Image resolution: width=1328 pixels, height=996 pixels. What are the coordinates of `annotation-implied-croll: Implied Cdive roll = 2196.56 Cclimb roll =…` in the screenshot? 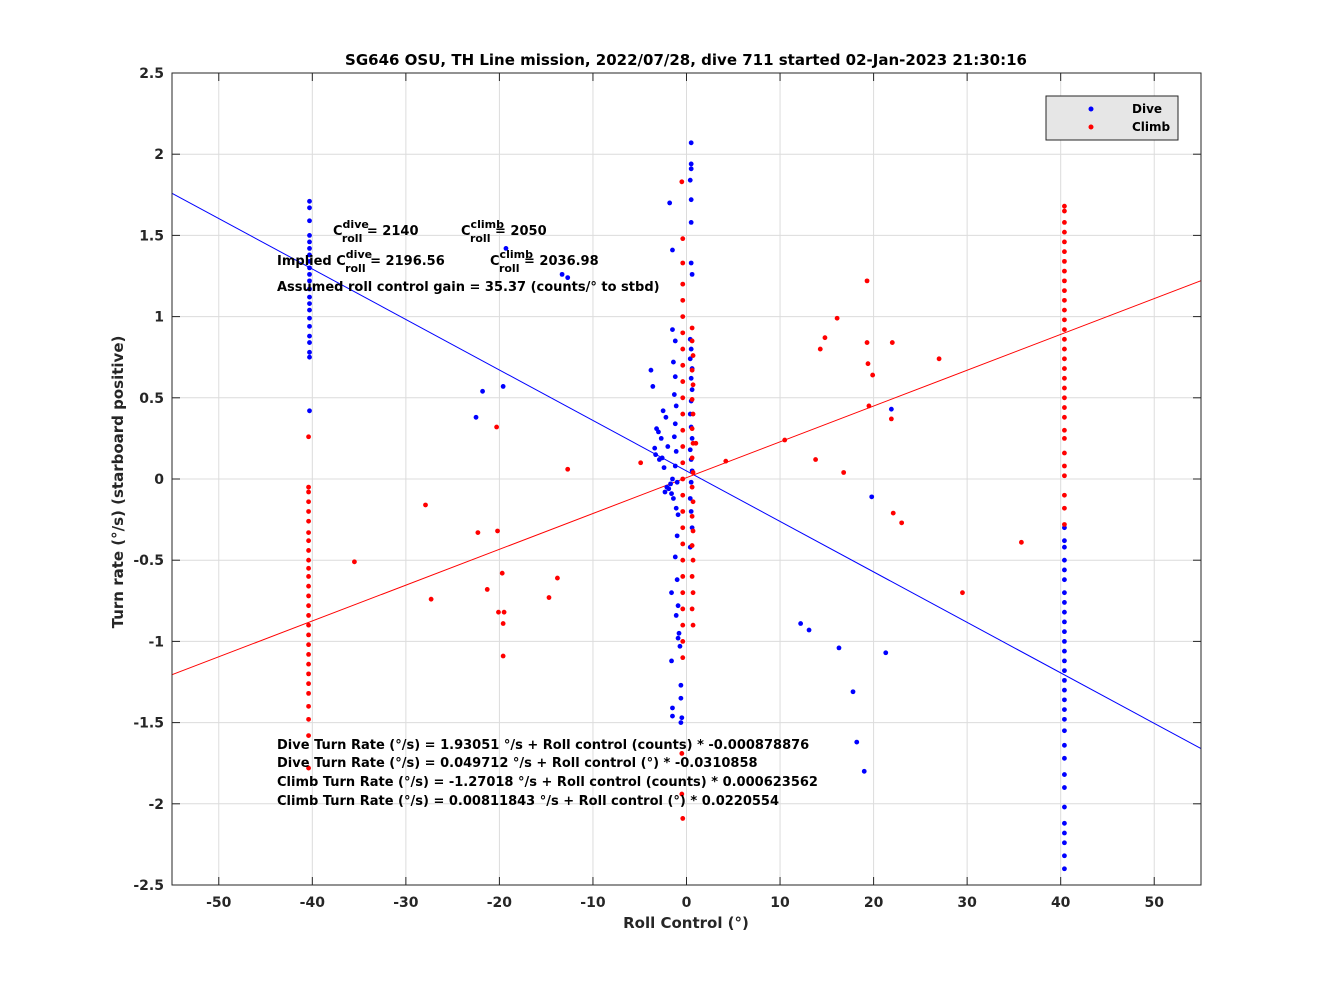 It's located at (438, 261).